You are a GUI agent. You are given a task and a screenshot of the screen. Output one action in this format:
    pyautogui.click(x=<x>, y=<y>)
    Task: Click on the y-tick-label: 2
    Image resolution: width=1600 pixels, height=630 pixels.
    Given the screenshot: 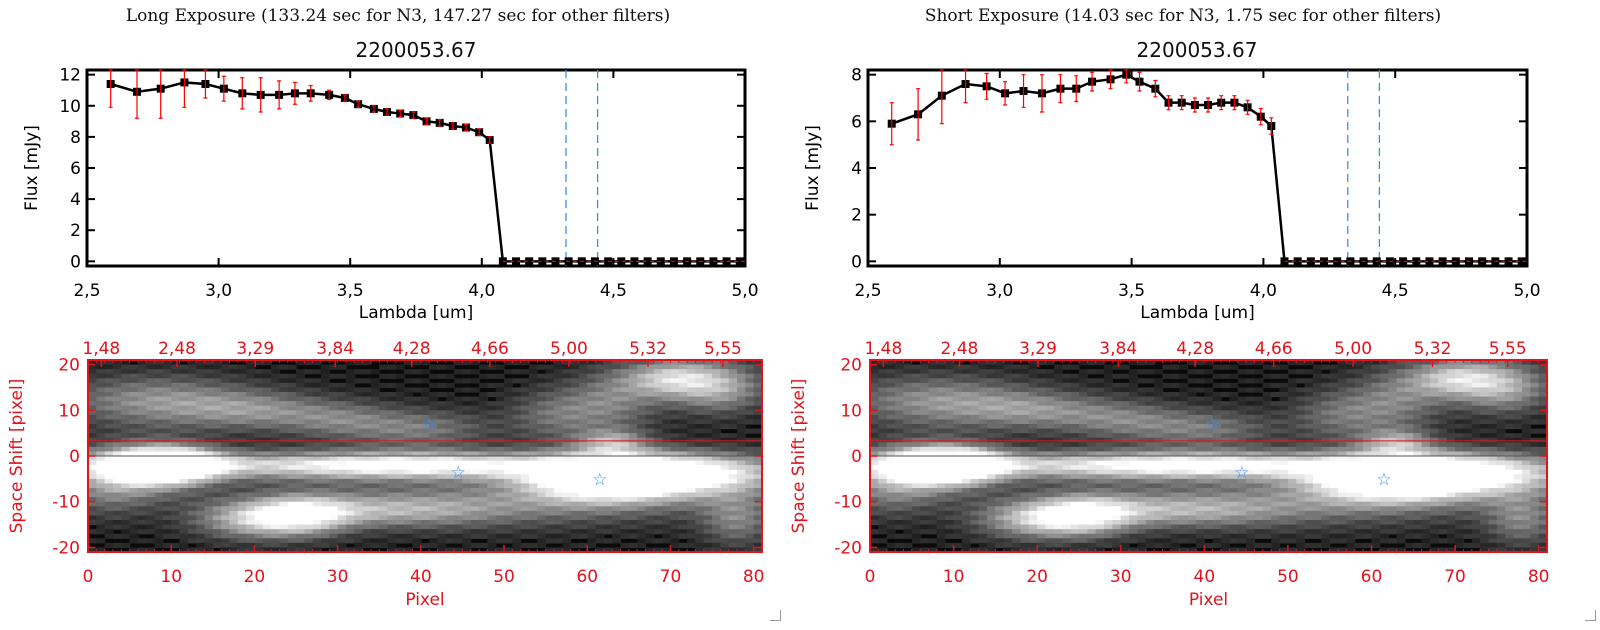 What is the action you would take?
    pyautogui.click(x=75, y=231)
    